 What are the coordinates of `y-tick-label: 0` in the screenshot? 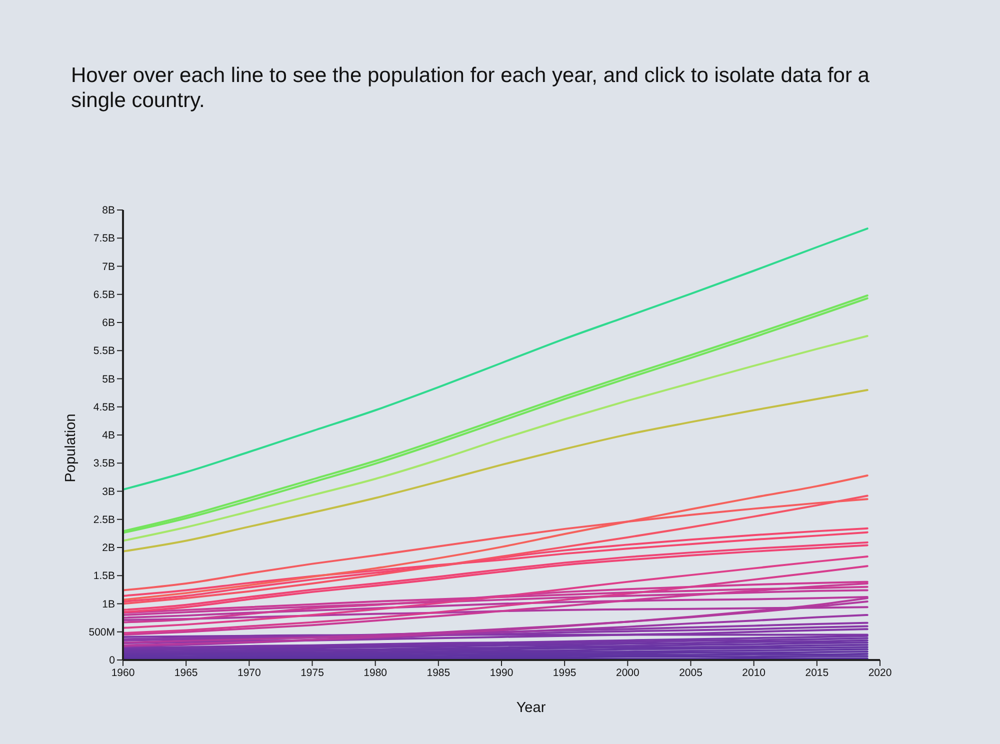 It's located at (112, 660).